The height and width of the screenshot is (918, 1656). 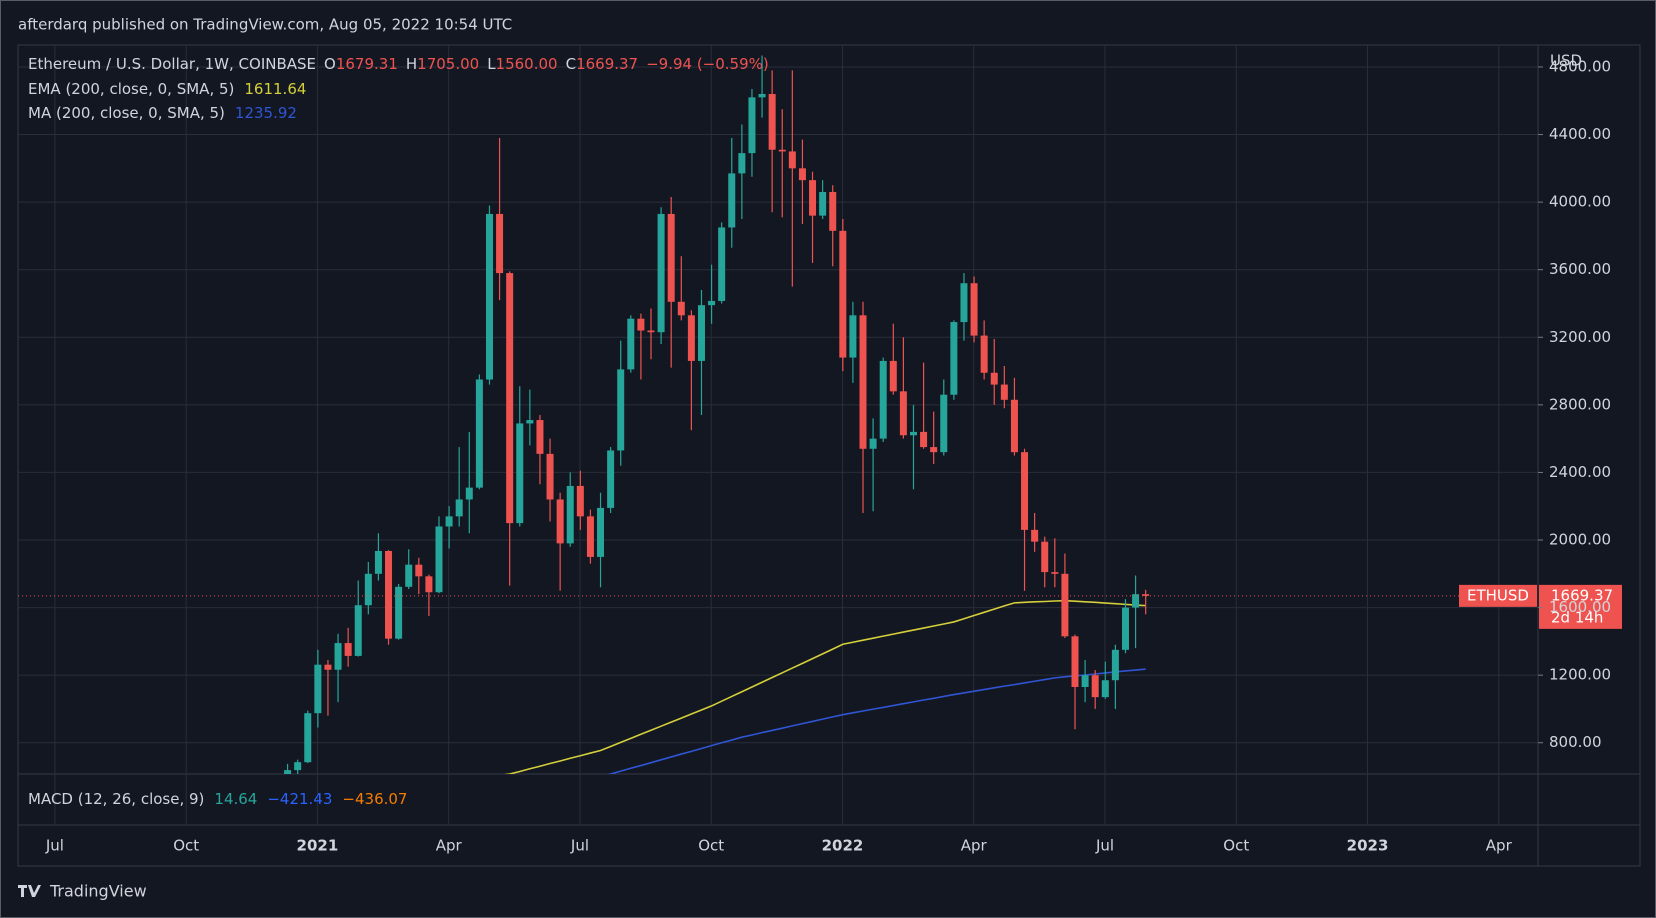 I want to click on ohlc-value: 1560.00, so click(x=527, y=64).